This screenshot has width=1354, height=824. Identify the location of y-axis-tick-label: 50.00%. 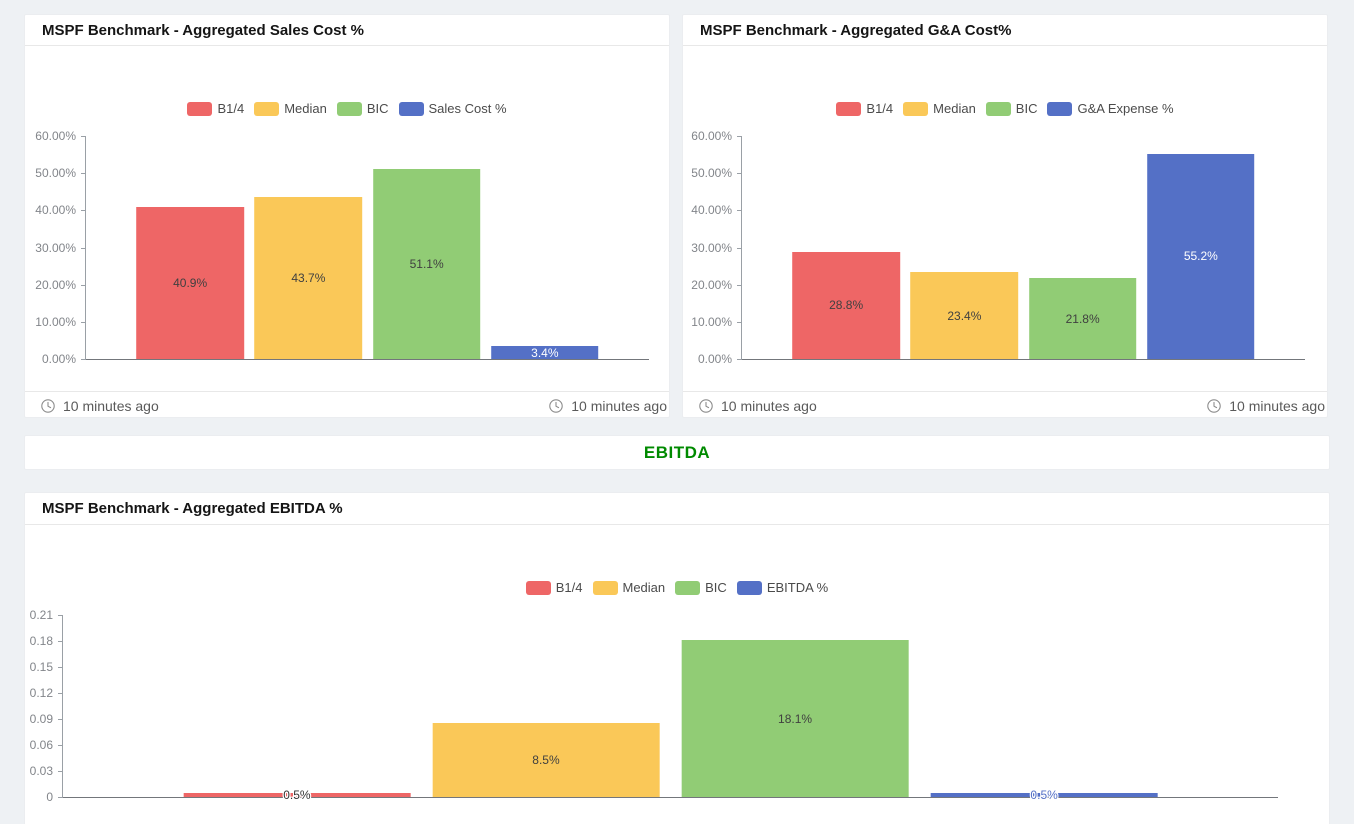
(711, 173).